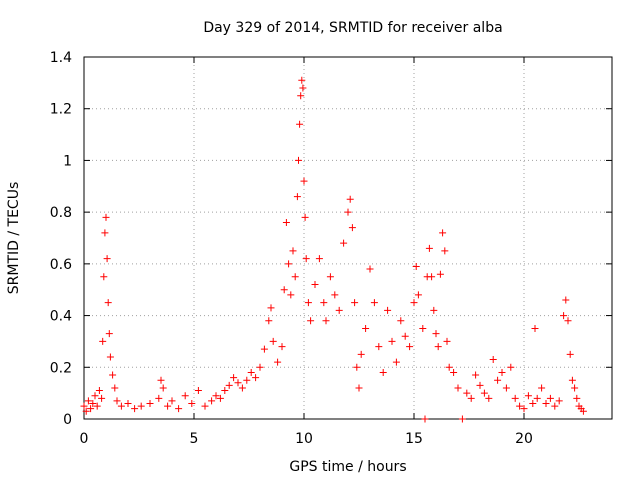 Image resolution: width=640 pixels, height=480 pixels. What do you see at coordinates (524, 439) in the screenshot?
I see `x-tick-label: 20` at bounding box center [524, 439].